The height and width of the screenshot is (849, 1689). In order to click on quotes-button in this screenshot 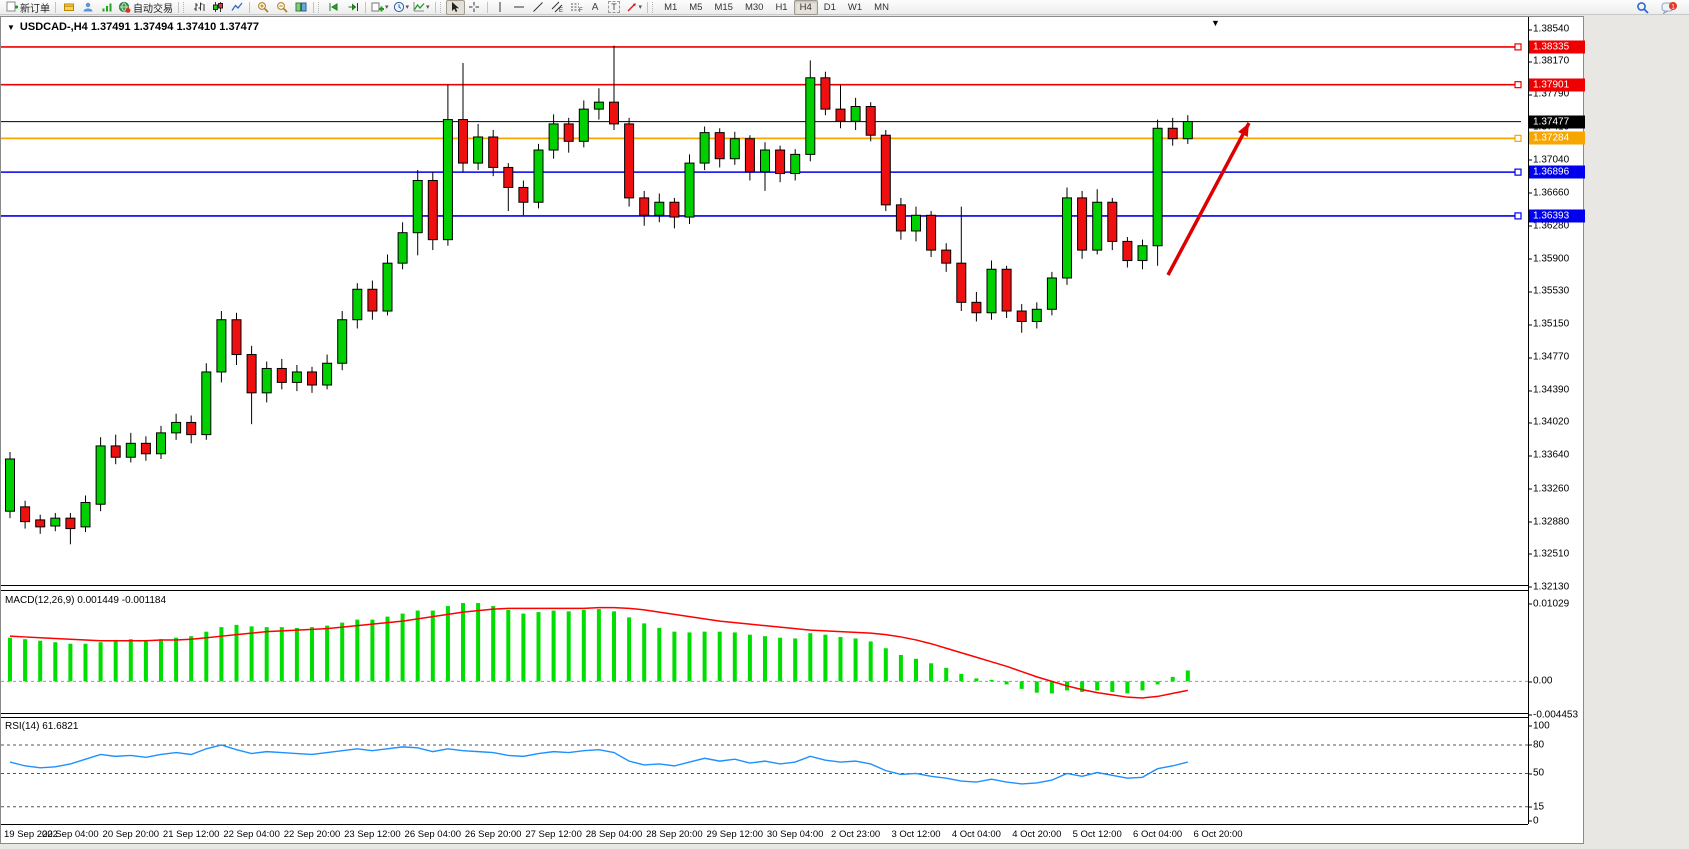, I will do `click(68, 7)`.